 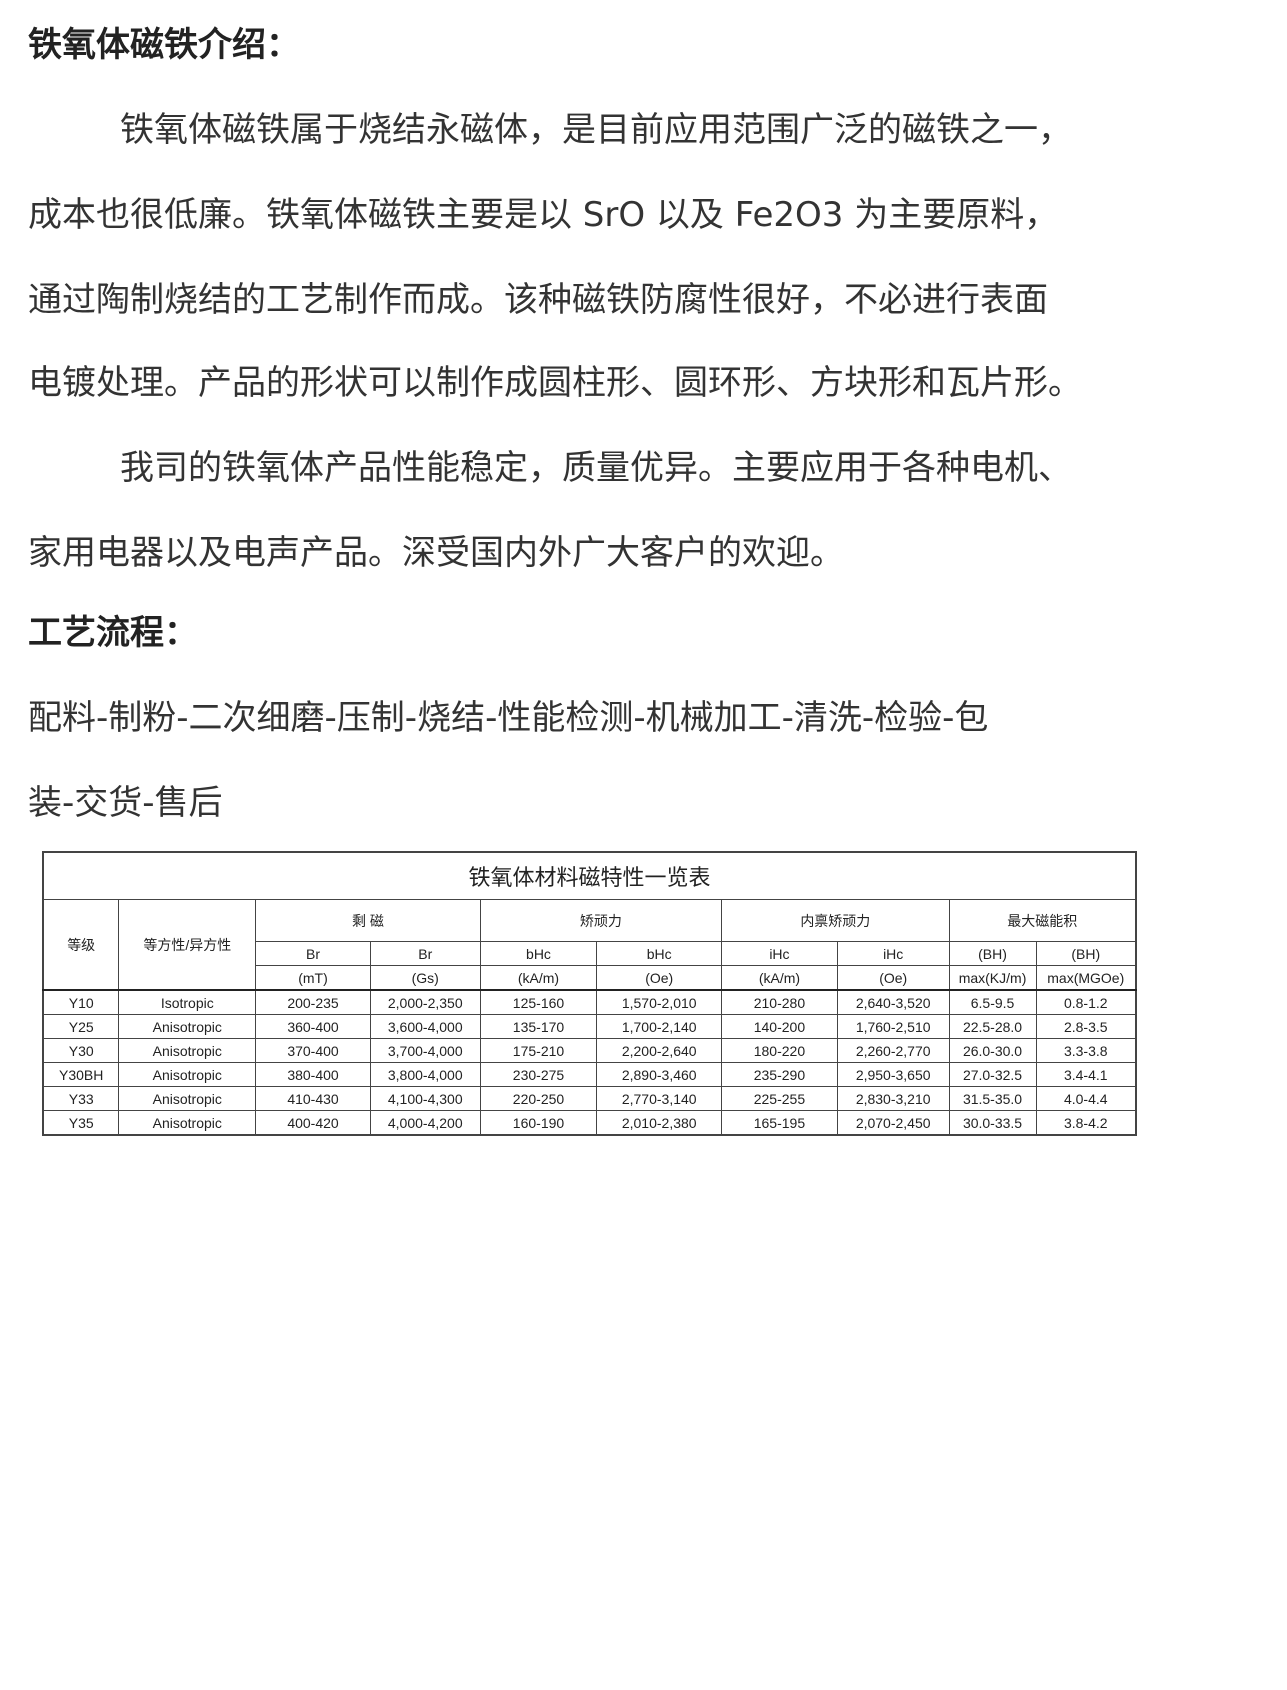 I want to click on table-cell: 1,570-2,010, so click(x=659, y=1002).